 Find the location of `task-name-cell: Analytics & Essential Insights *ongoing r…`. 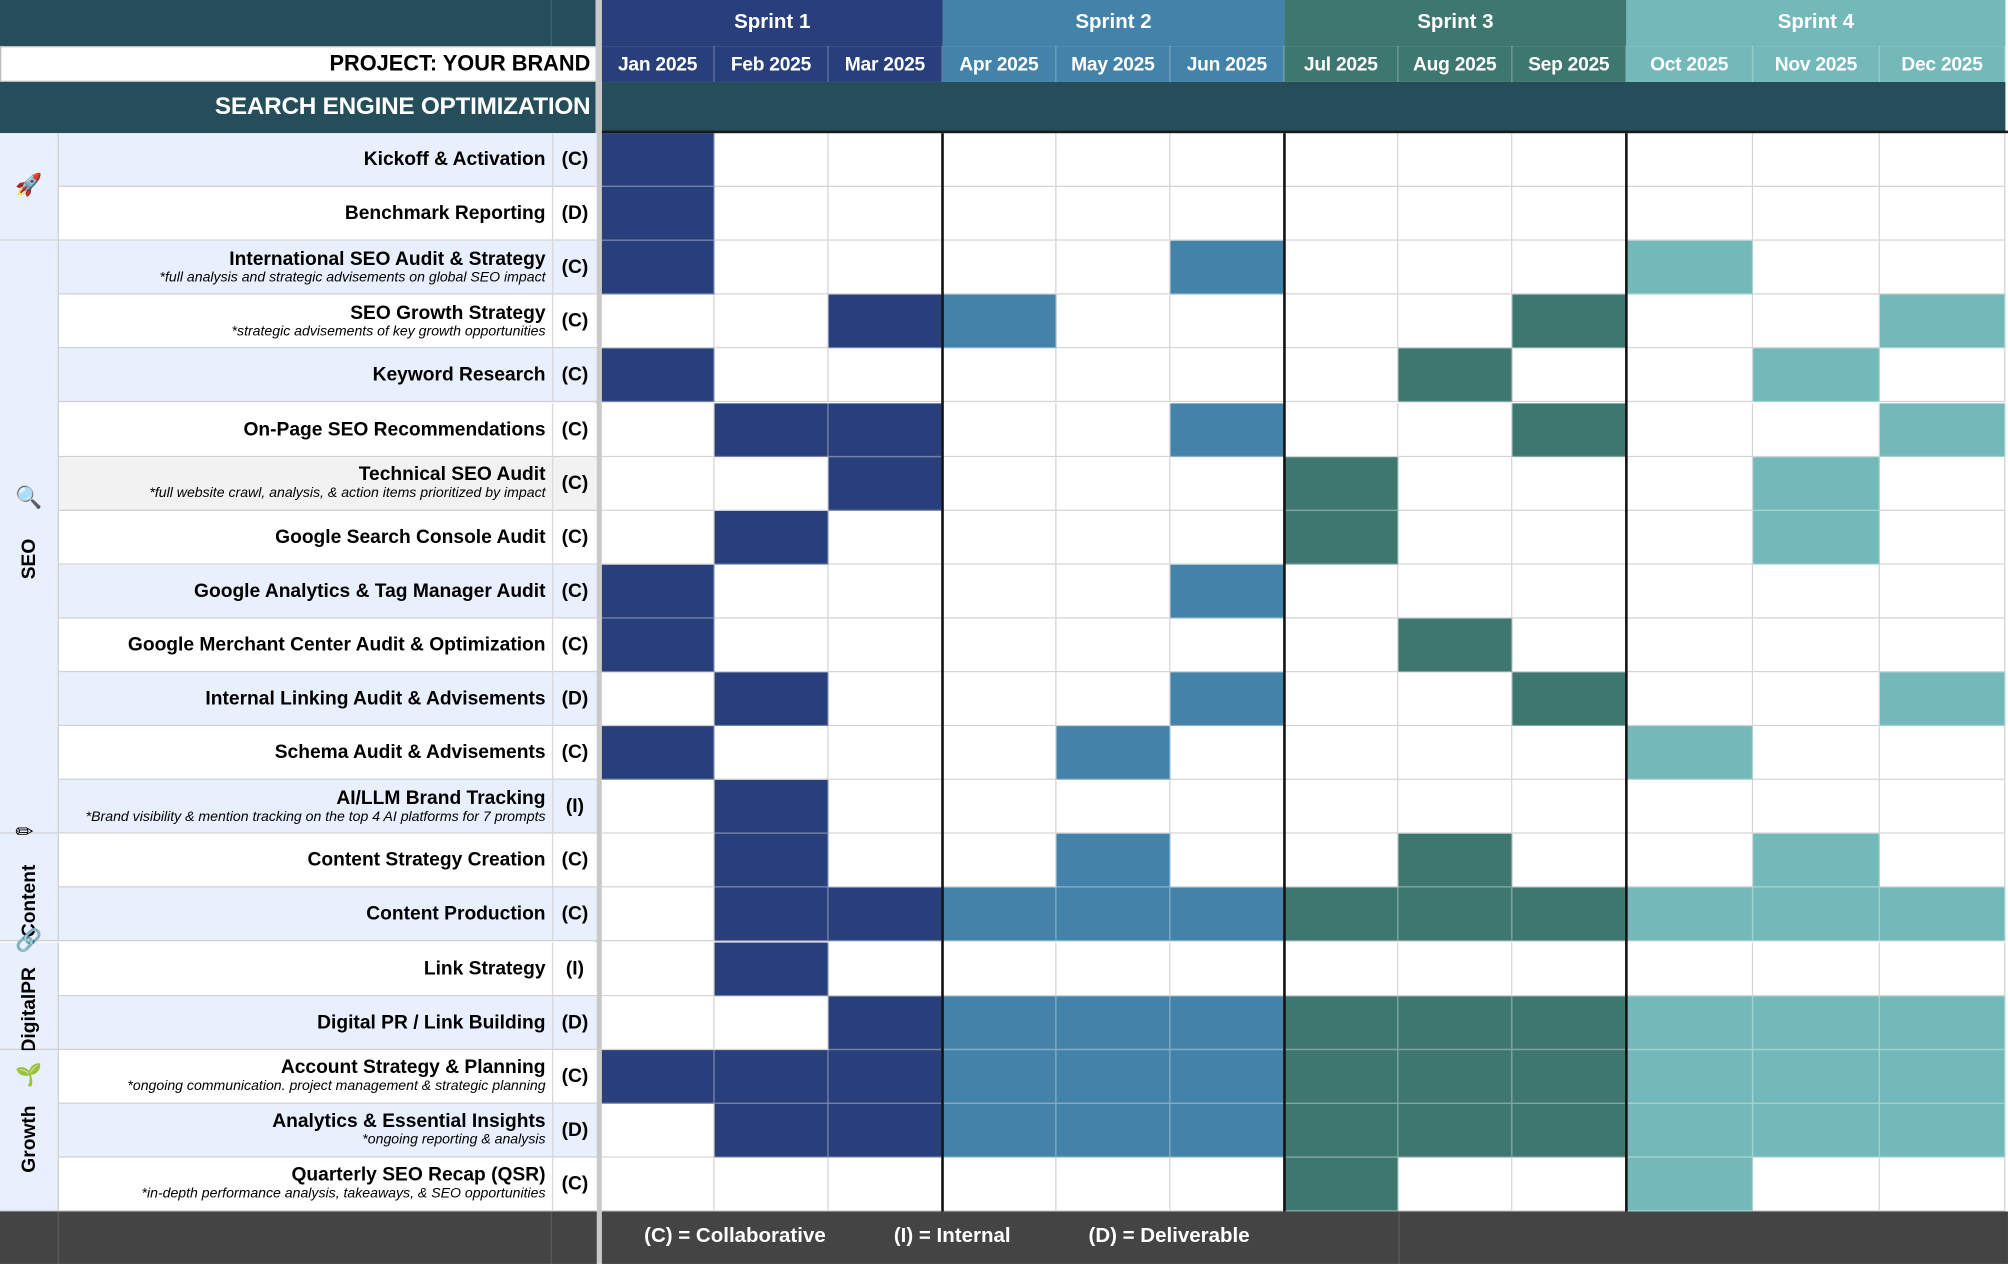

task-name-cell: Analytics & Essential Insights *ongoing r… is located at coordinates (305, 1130).